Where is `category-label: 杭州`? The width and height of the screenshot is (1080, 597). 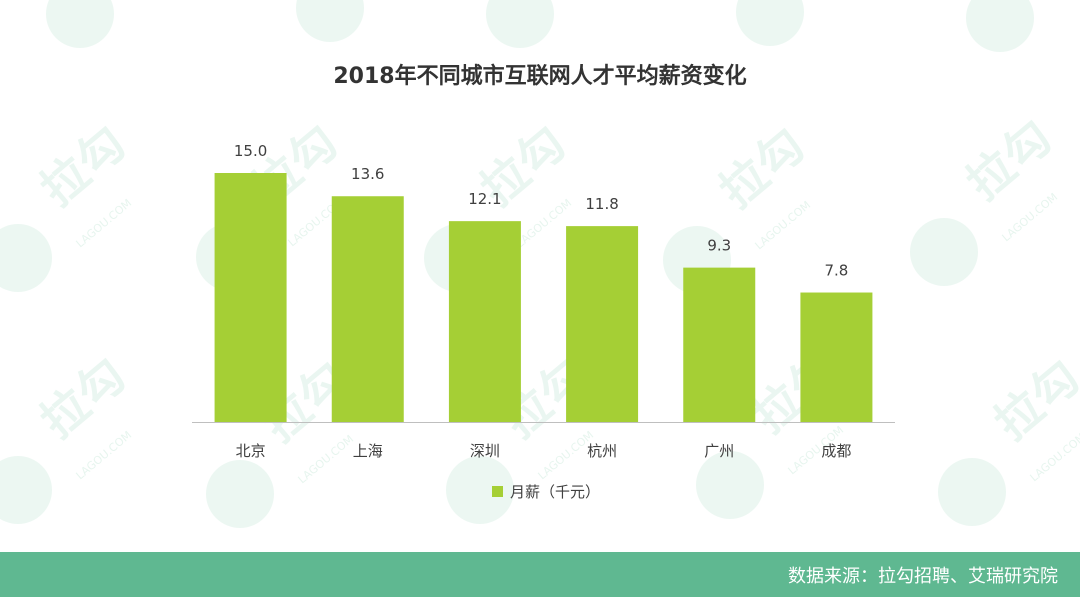 category-label: 杭州 is located at coordinates (602, 451).